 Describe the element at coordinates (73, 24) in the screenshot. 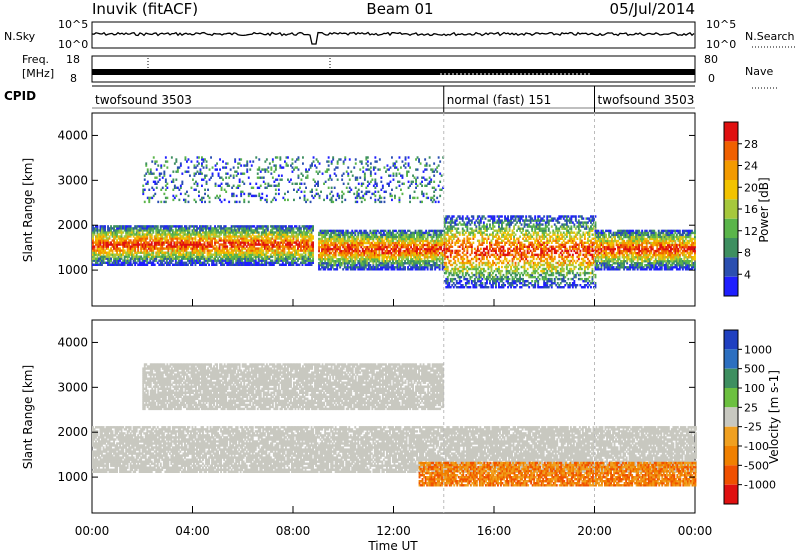

I see `nsky-top-tick: 10^5` at that location.